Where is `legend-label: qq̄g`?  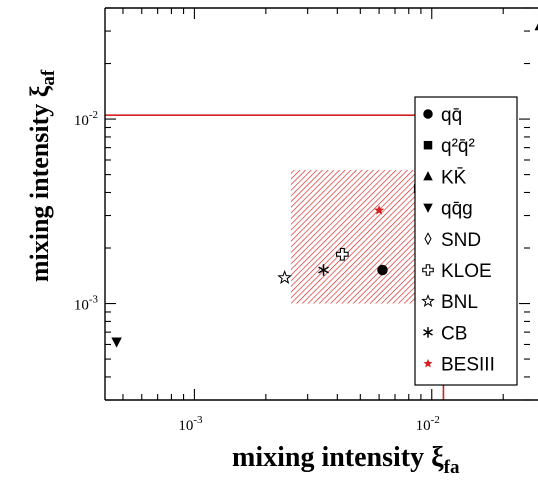 legend-label: qq̄g is located at coordinates (457, 209).